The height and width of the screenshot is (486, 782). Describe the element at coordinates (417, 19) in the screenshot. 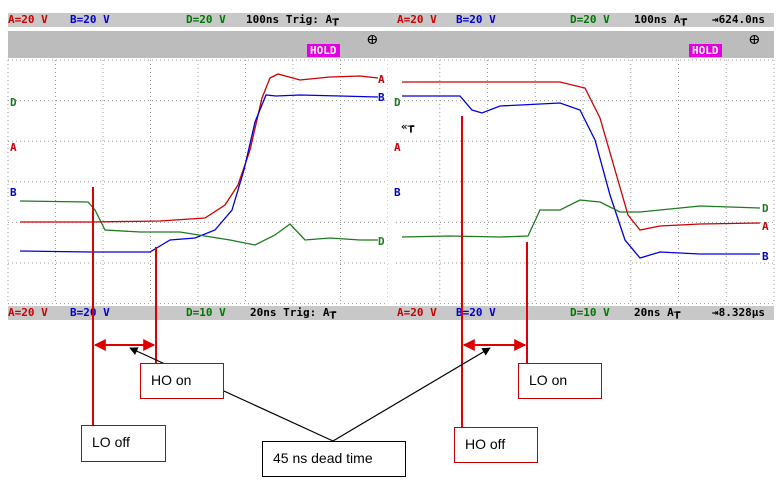

I see `channel-a-scale-right: A=20 V` at that location.